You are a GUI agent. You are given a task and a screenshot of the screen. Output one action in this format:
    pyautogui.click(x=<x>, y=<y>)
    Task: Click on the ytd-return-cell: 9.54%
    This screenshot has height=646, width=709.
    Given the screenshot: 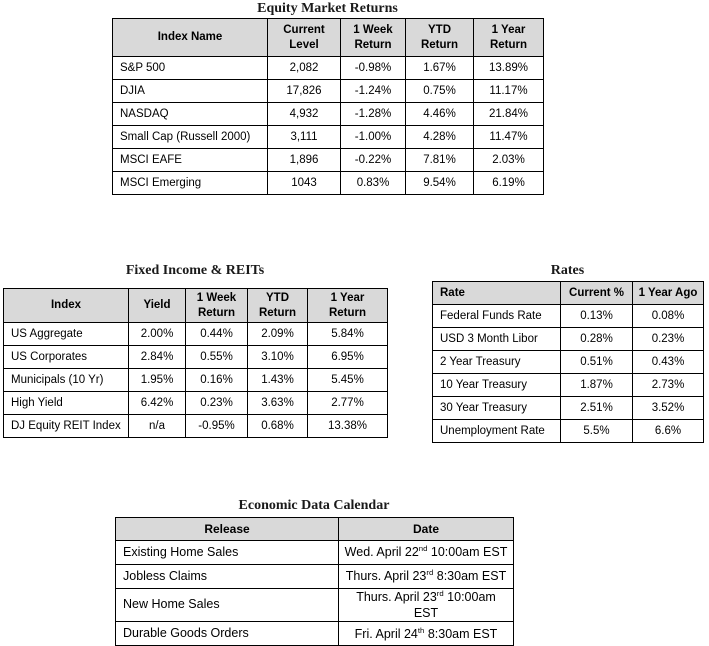 What is the action you would take?
    pyautogui.click(x=439, y=183)
    